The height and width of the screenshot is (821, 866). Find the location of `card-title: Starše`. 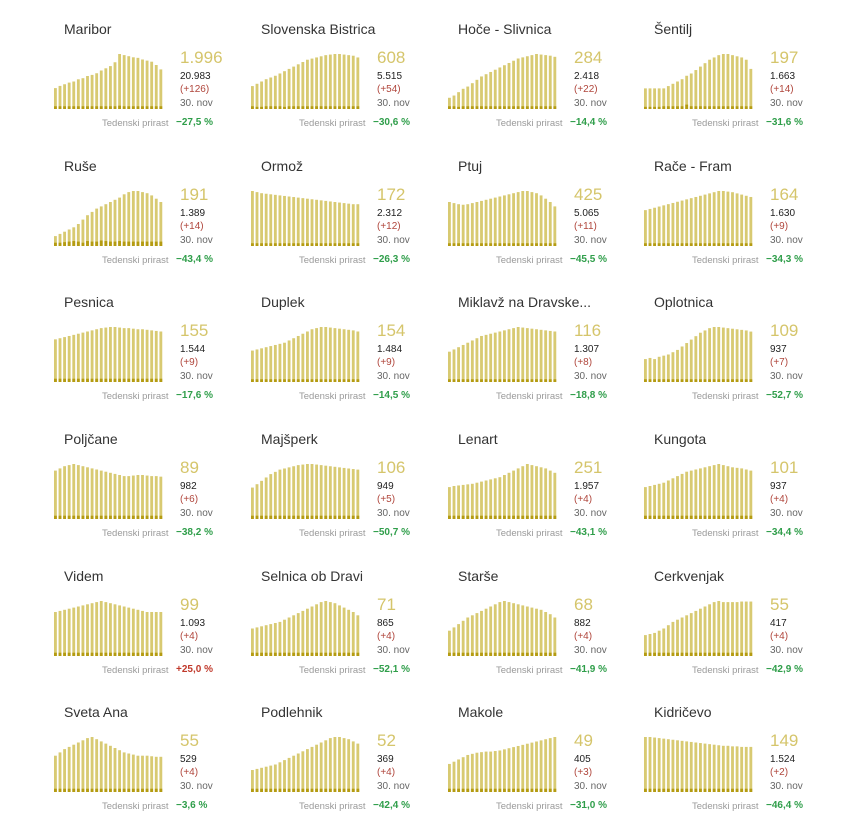

card-title: Starše is located at coordinates (478, 576).